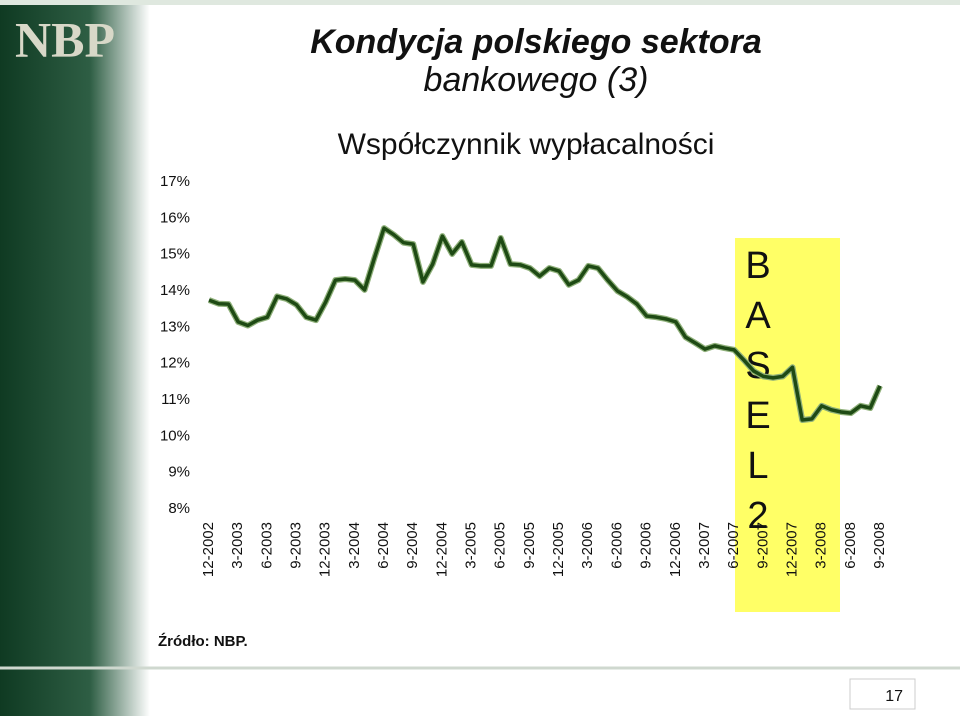 The width and height of the screenshot is (960, 721). I want to click on y-tick-label: 14%, so click(175, 290).